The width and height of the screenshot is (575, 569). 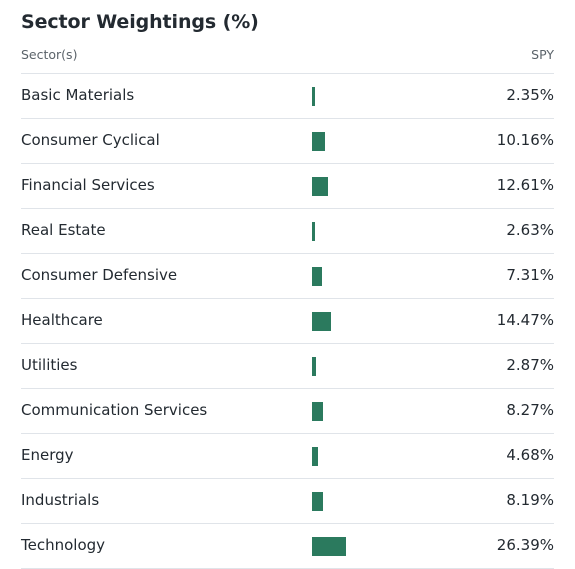 I want to click on table-row: Consumer Cyclical 10.16%, so click(x=287, y=141).